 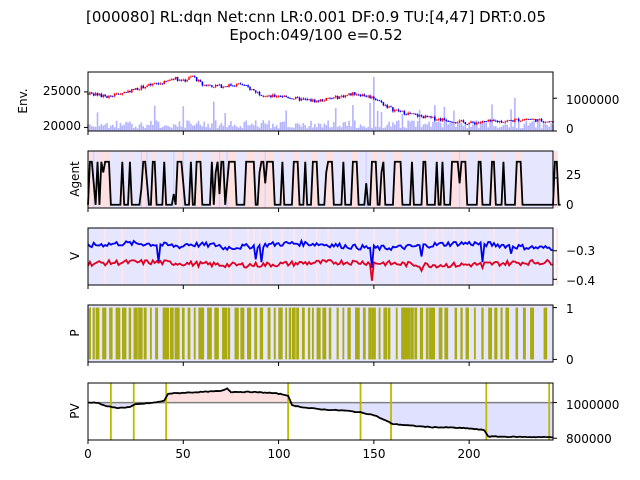 I want to click on v-ytick-minus-0.4: −0.4, so click(x=580, y=281).